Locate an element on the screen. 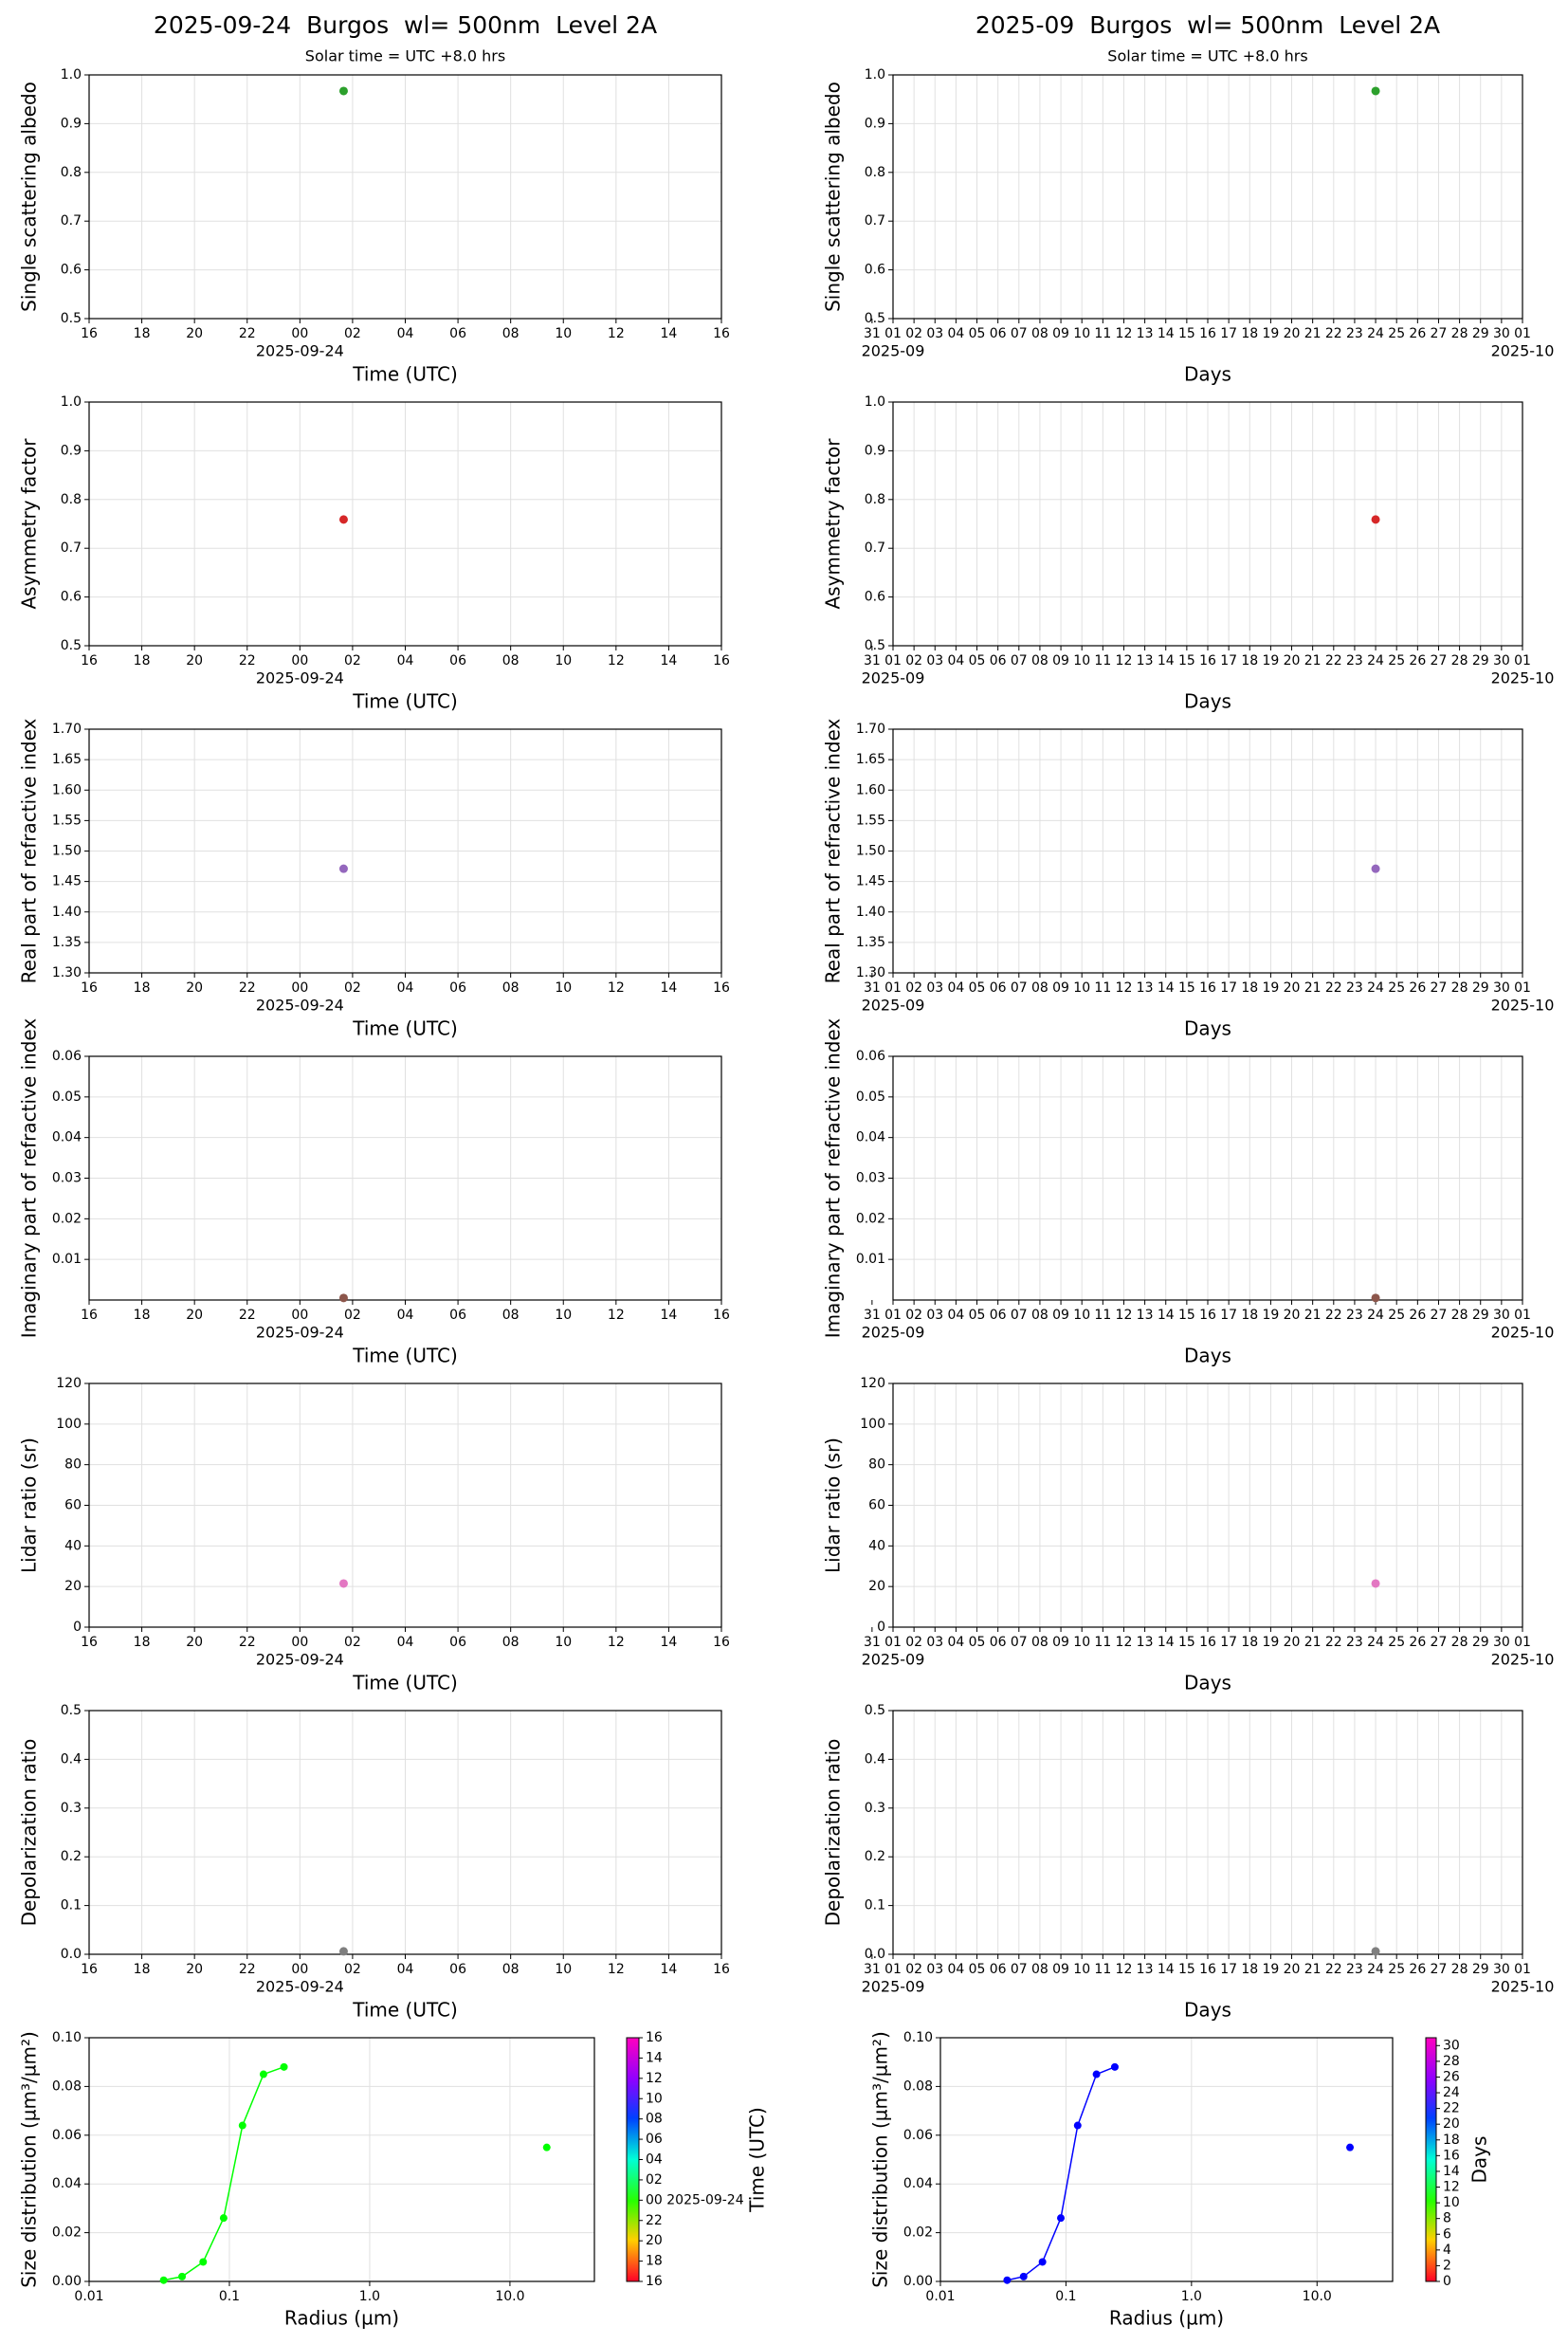  y-tick-label: 0.3 is located at coordinates (71, 1808).